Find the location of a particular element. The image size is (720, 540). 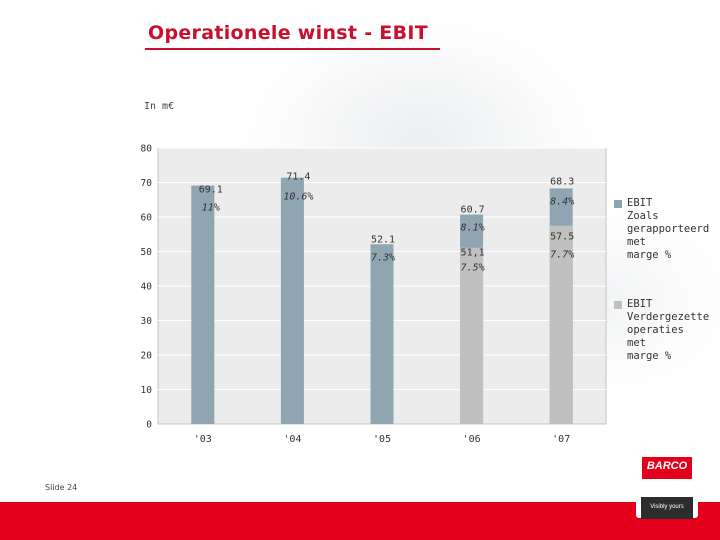

unit-label: In m€ is located at coordinates (159, 106).